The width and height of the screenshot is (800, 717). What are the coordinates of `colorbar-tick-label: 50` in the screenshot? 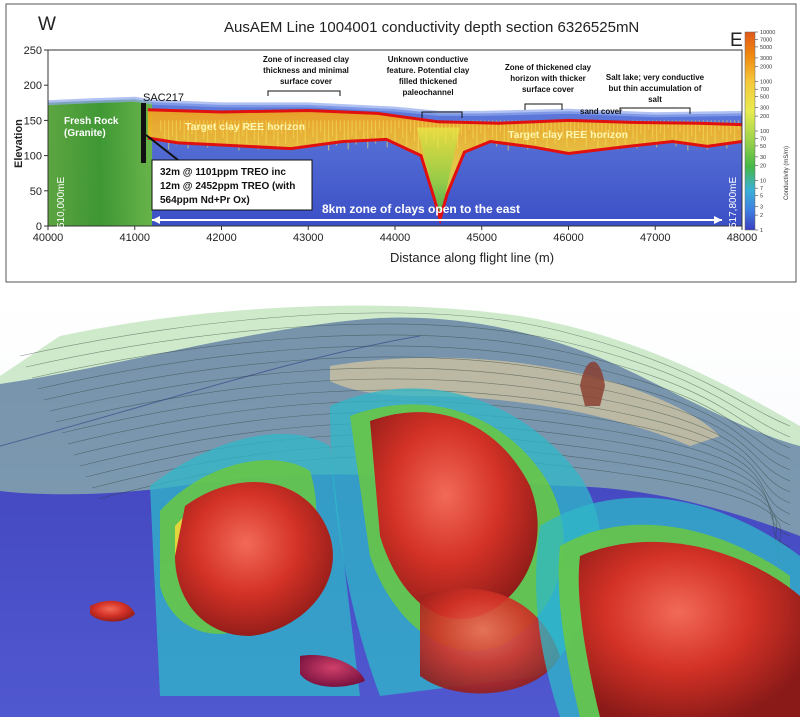 It's located at (763, 147).